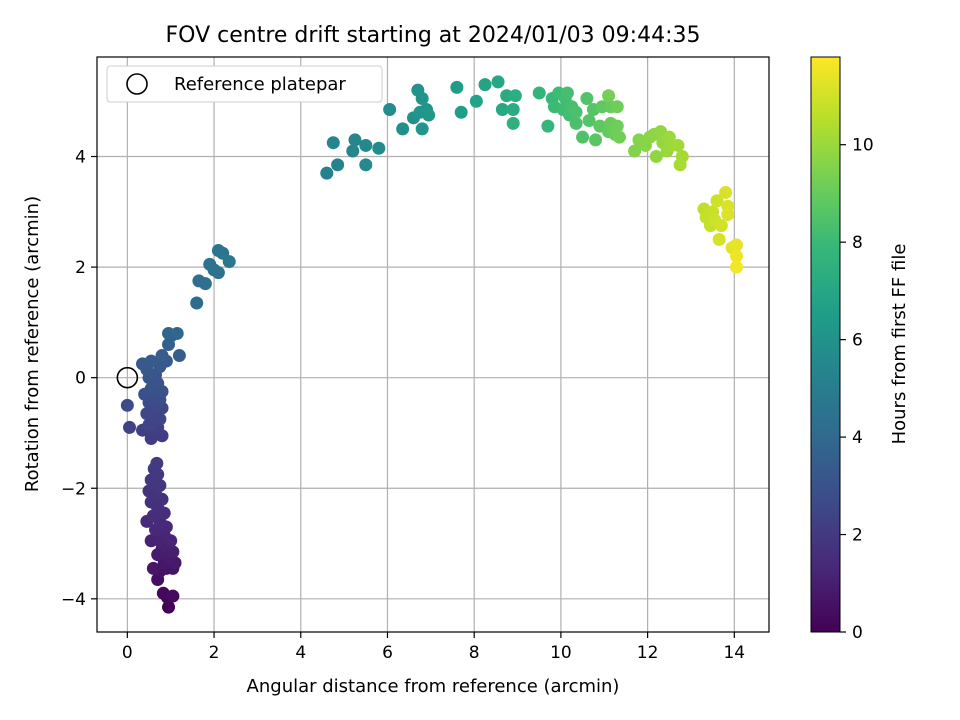  I want to click on legend-box, so click(244, 84).